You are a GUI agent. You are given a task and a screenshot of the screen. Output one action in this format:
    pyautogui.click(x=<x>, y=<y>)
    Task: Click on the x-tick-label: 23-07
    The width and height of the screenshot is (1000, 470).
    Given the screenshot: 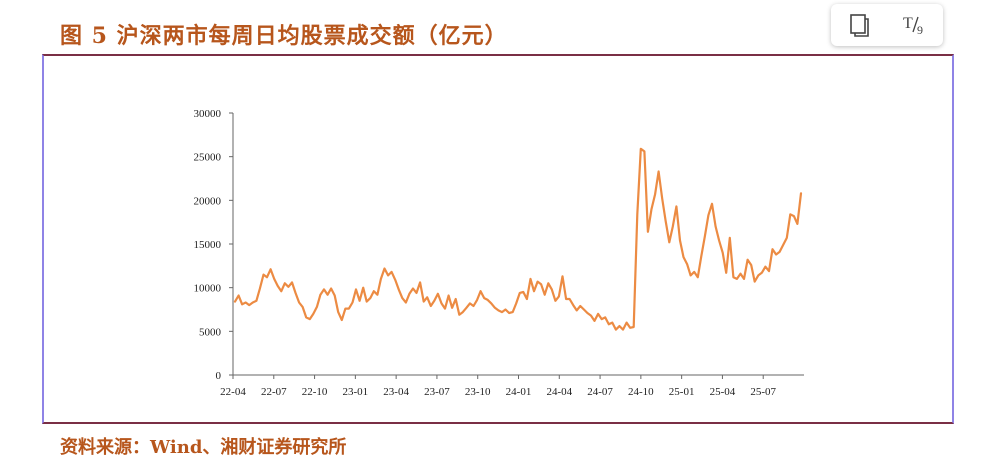 What is the action you would take?
    pyautogui.click(x=437, y=392)
    